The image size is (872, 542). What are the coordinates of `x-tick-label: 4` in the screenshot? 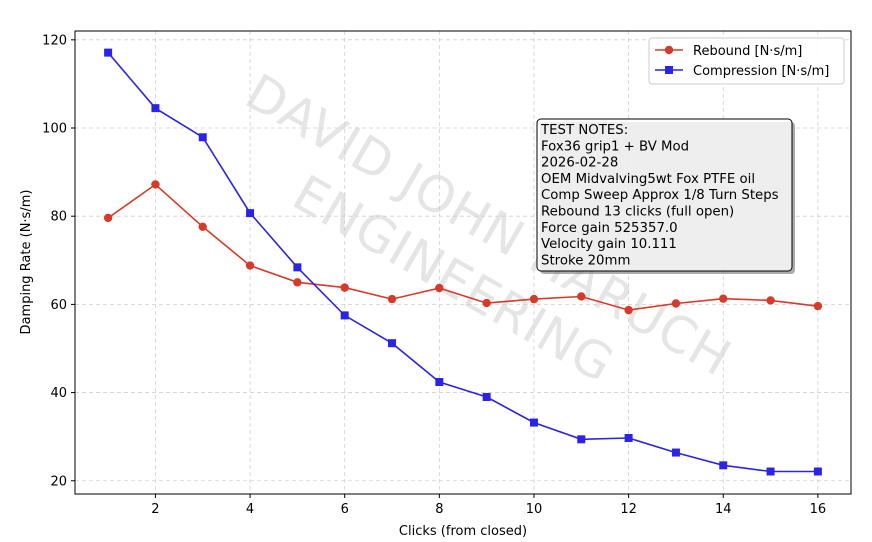 It's located at (250, 509).